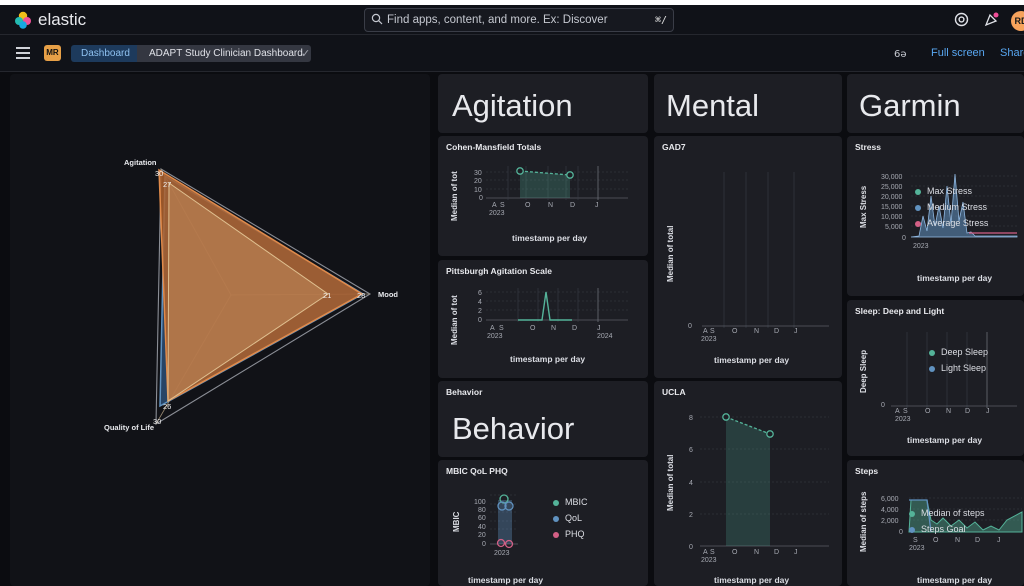  I want to click on tick-label: 20,000, so click(892, 197).